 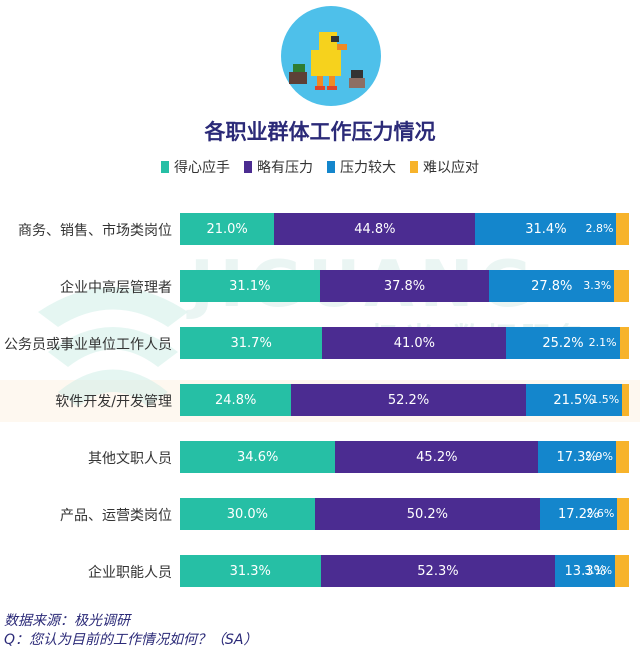 What do you see at coordinates (67, 621) in the screenshot?
I see `data-source: 数据来源：极光调研` at bounding box center [67, 621].